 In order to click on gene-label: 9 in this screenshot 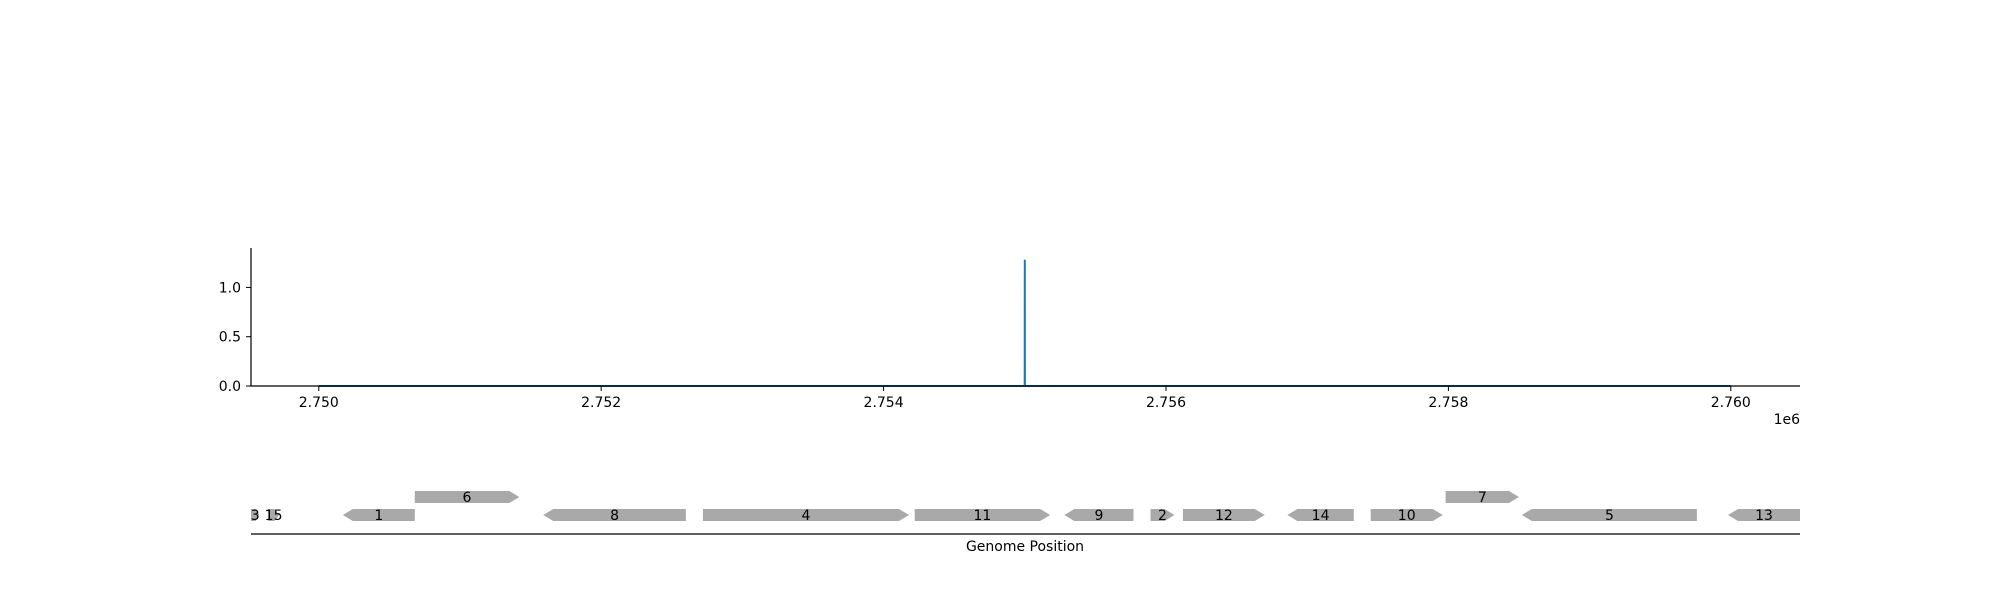, I will do `click(1098, 516)`.